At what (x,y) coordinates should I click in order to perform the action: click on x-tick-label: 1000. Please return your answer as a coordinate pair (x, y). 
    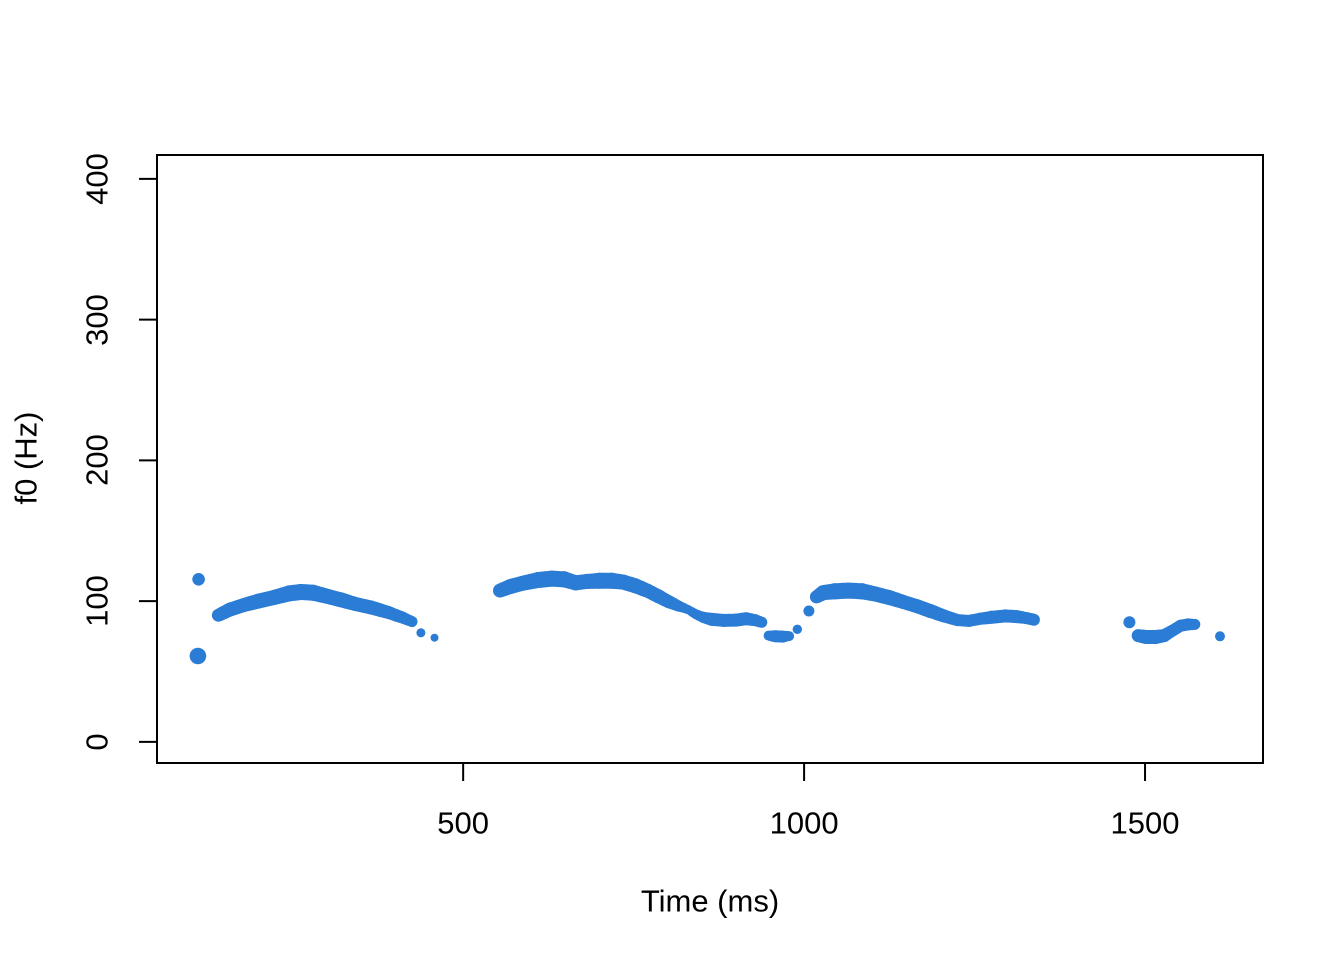
    Looking at the image, I should click on (804, 823).